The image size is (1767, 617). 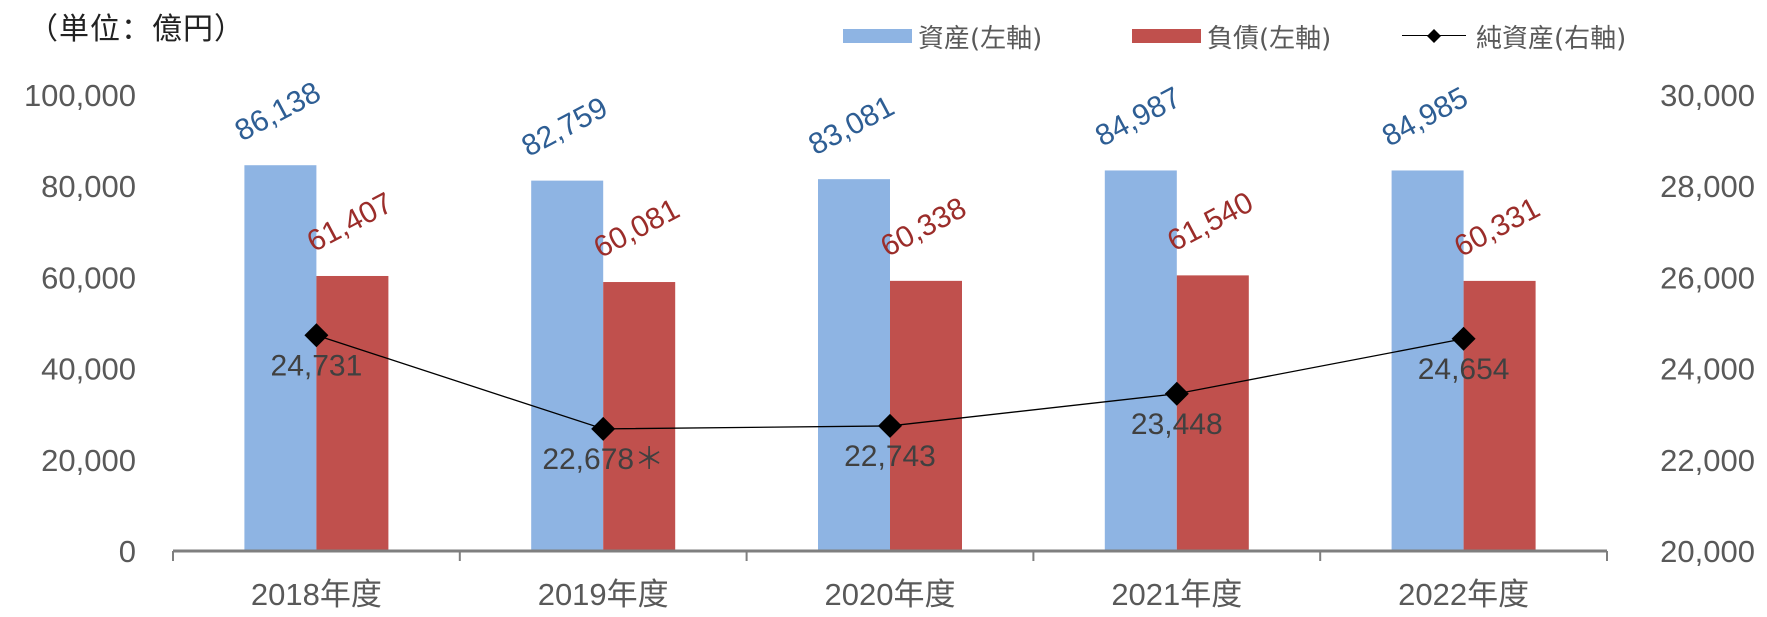 What do you see at coordinates (890, 456) in the screenshot?
I see `data-label-net-assets: 22,743` at bounding box center [890, 456].